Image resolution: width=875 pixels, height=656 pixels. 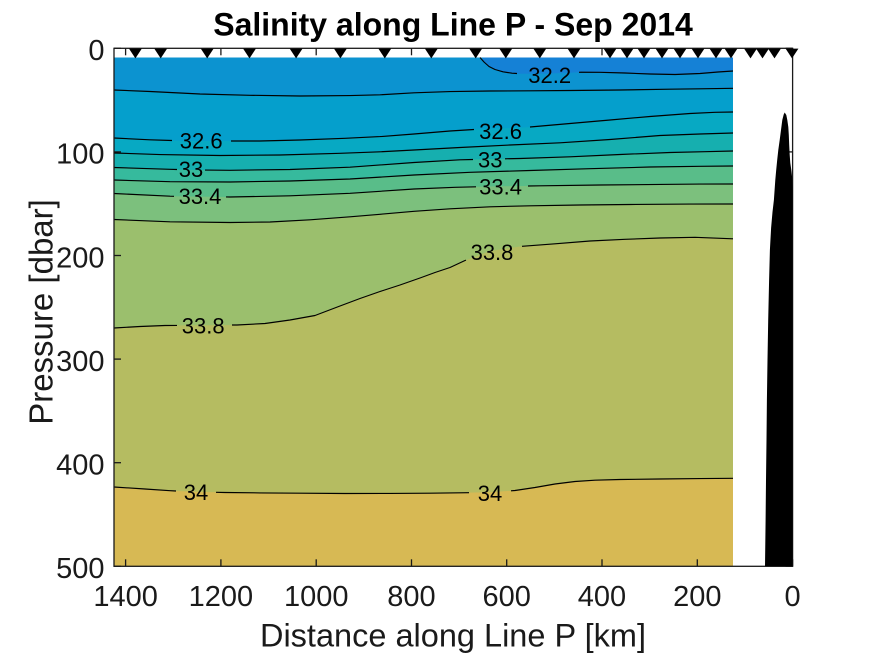 What do you see at coordinates (80, 569) in the screenshot?
I see `svg-text: 500` at bounding box center [80, 569].